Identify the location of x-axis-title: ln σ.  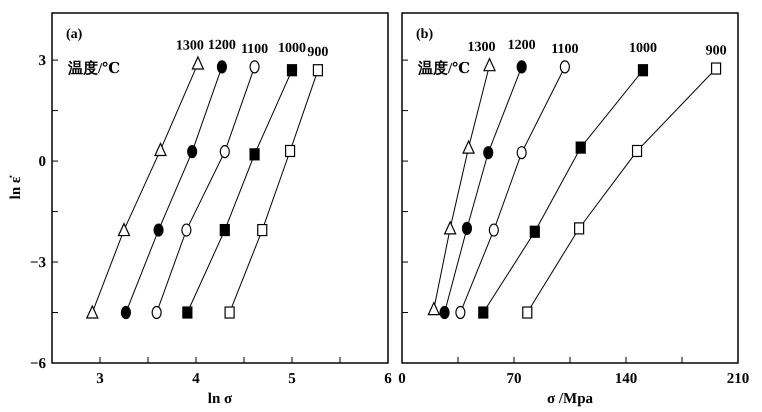
(221, 399).